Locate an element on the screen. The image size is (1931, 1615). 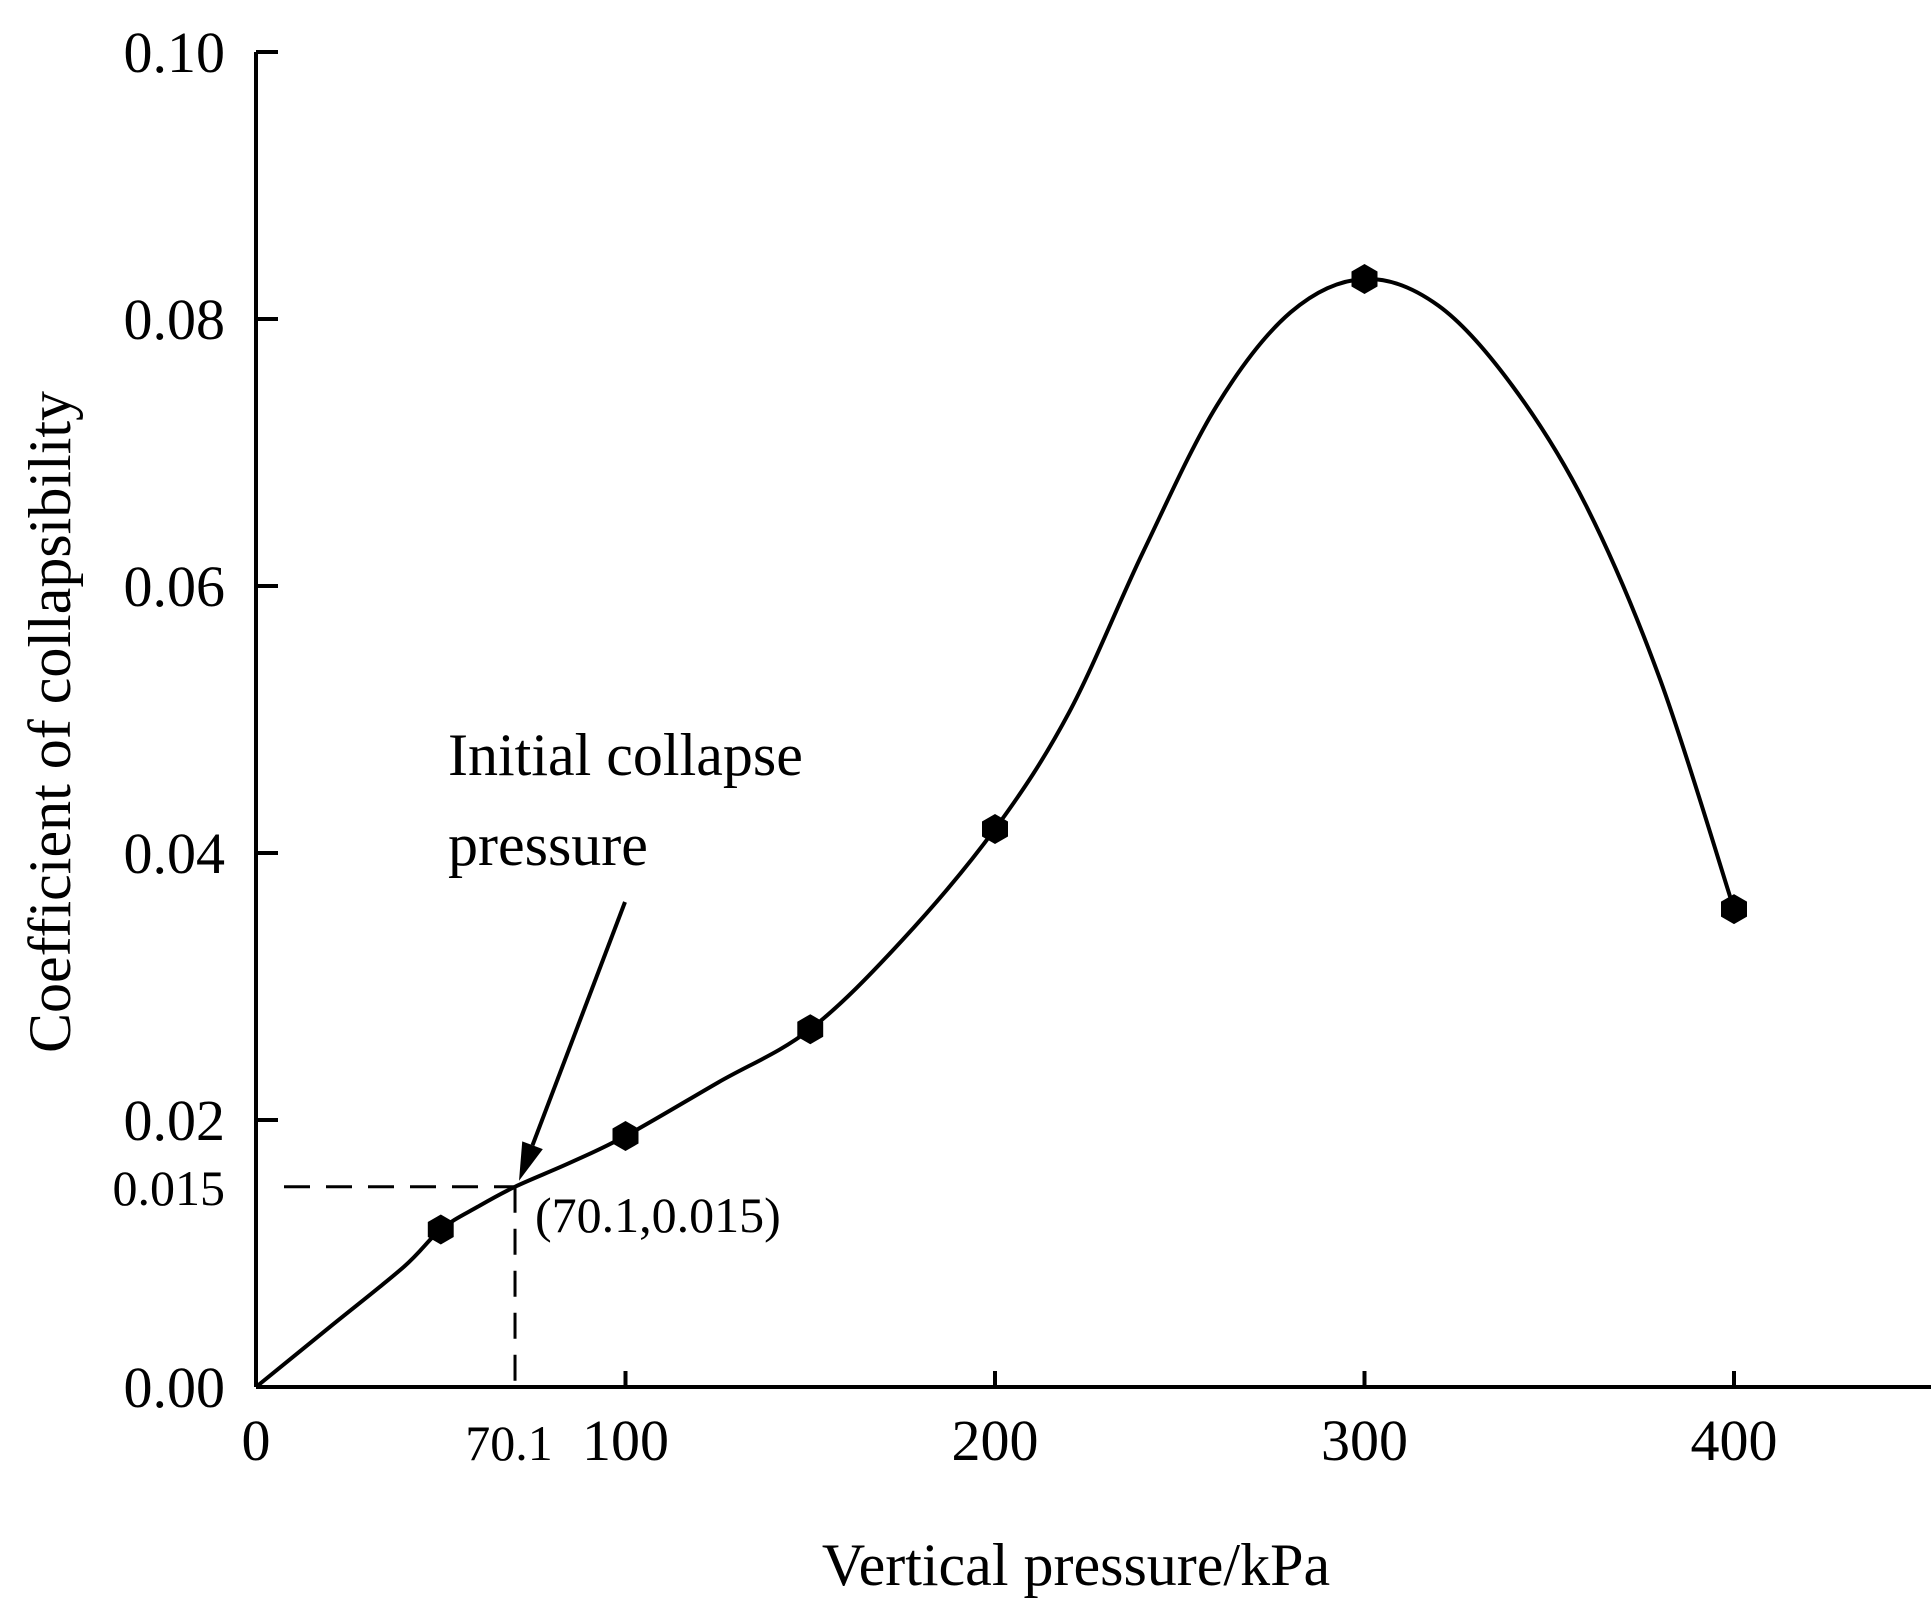
annotation: Initial collapse pressure (70.1,0.015) is located at coordinates (625, 982).